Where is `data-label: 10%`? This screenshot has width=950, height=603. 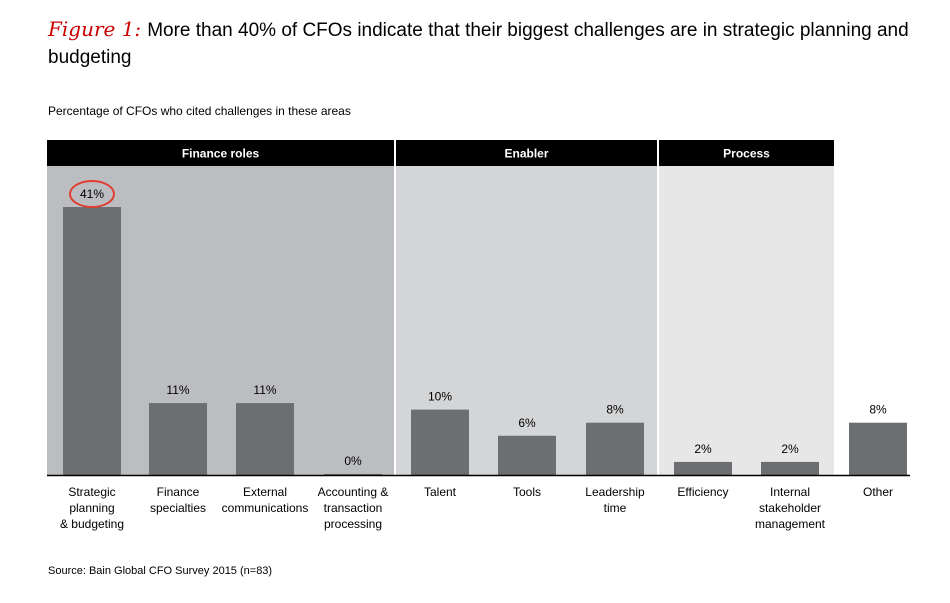
data-label: 10% is located at coordinates (440, 397).